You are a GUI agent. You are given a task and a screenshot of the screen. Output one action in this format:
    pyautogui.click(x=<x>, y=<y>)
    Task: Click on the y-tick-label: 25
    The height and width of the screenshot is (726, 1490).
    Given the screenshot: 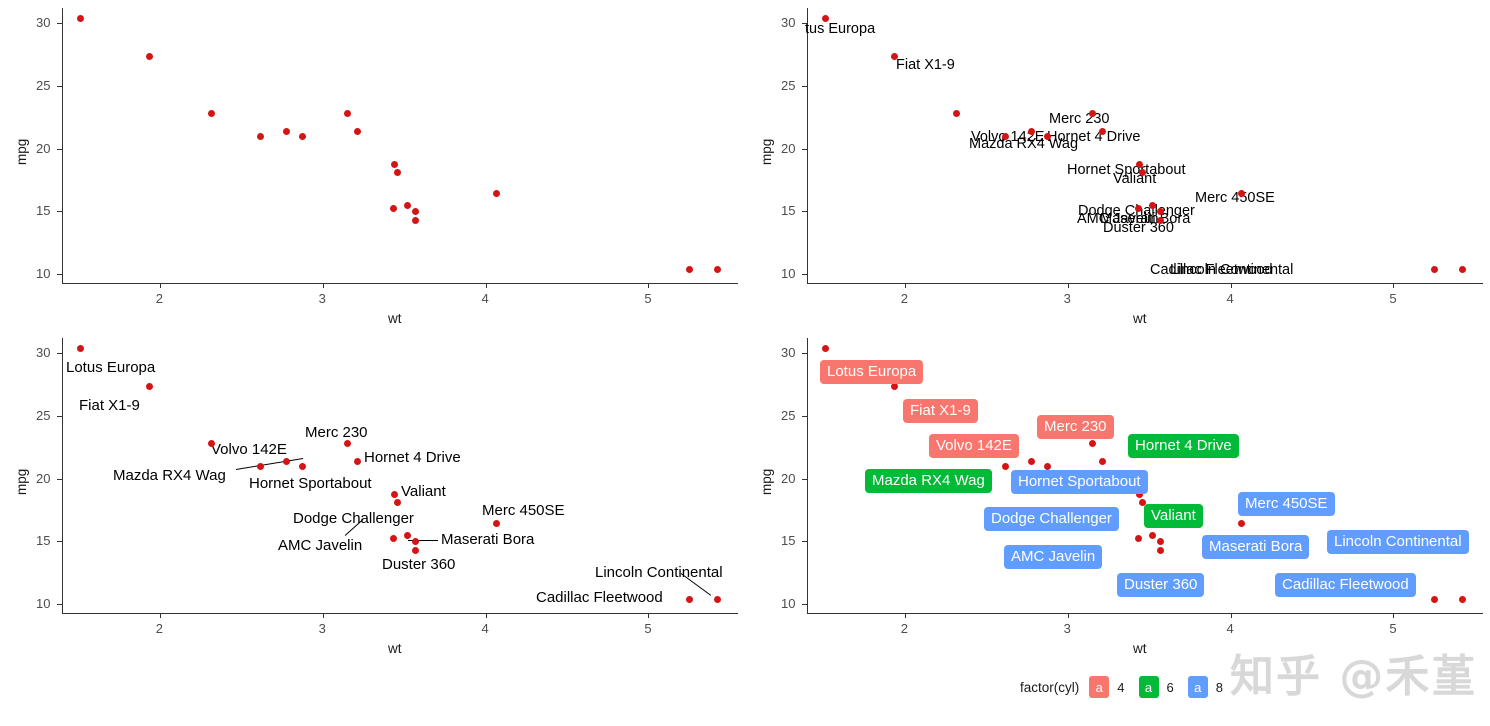 What is the action you would take?
    pyautogui.click(x=788, y=85)
    